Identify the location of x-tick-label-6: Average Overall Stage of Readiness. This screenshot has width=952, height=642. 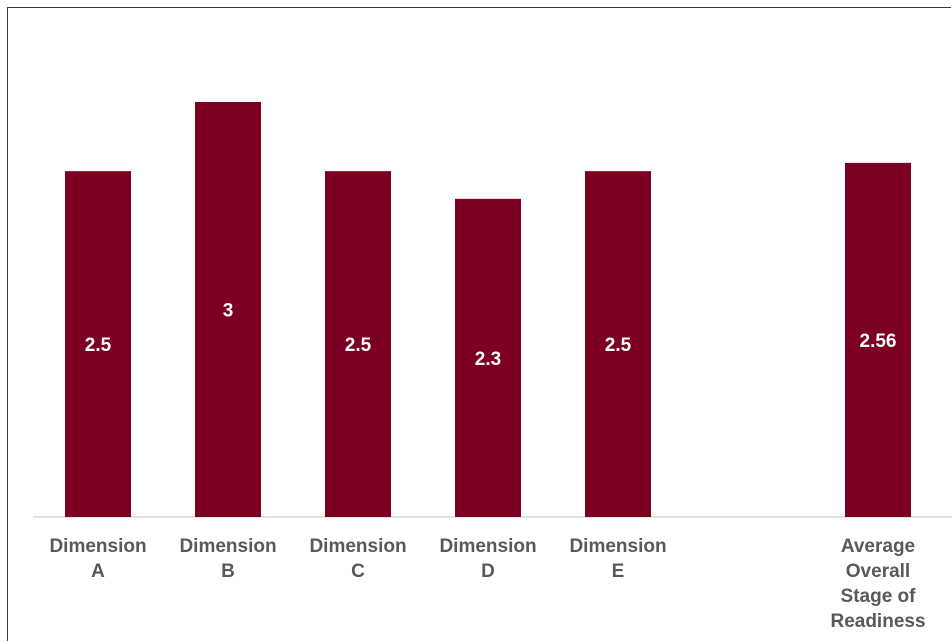
(877, 584).